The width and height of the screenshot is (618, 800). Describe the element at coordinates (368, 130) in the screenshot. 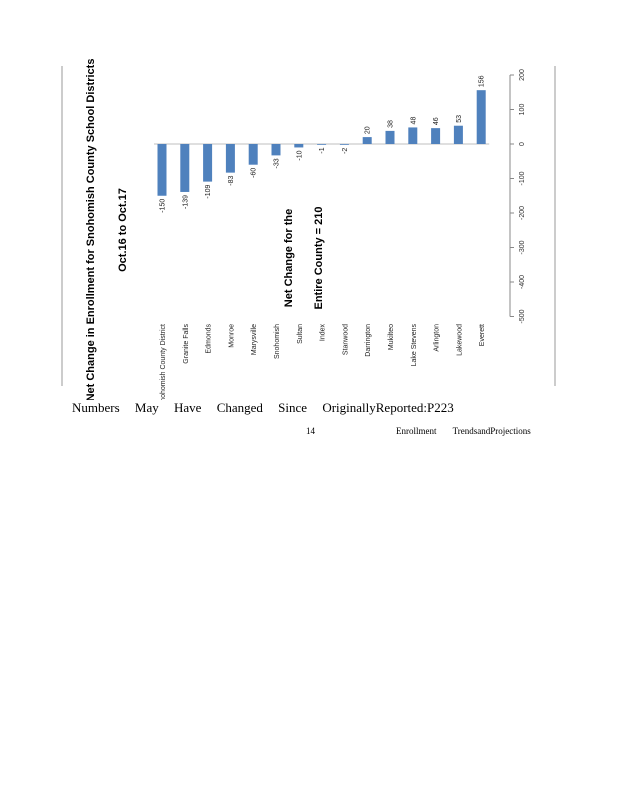

I see `data-label: 20` at that location.